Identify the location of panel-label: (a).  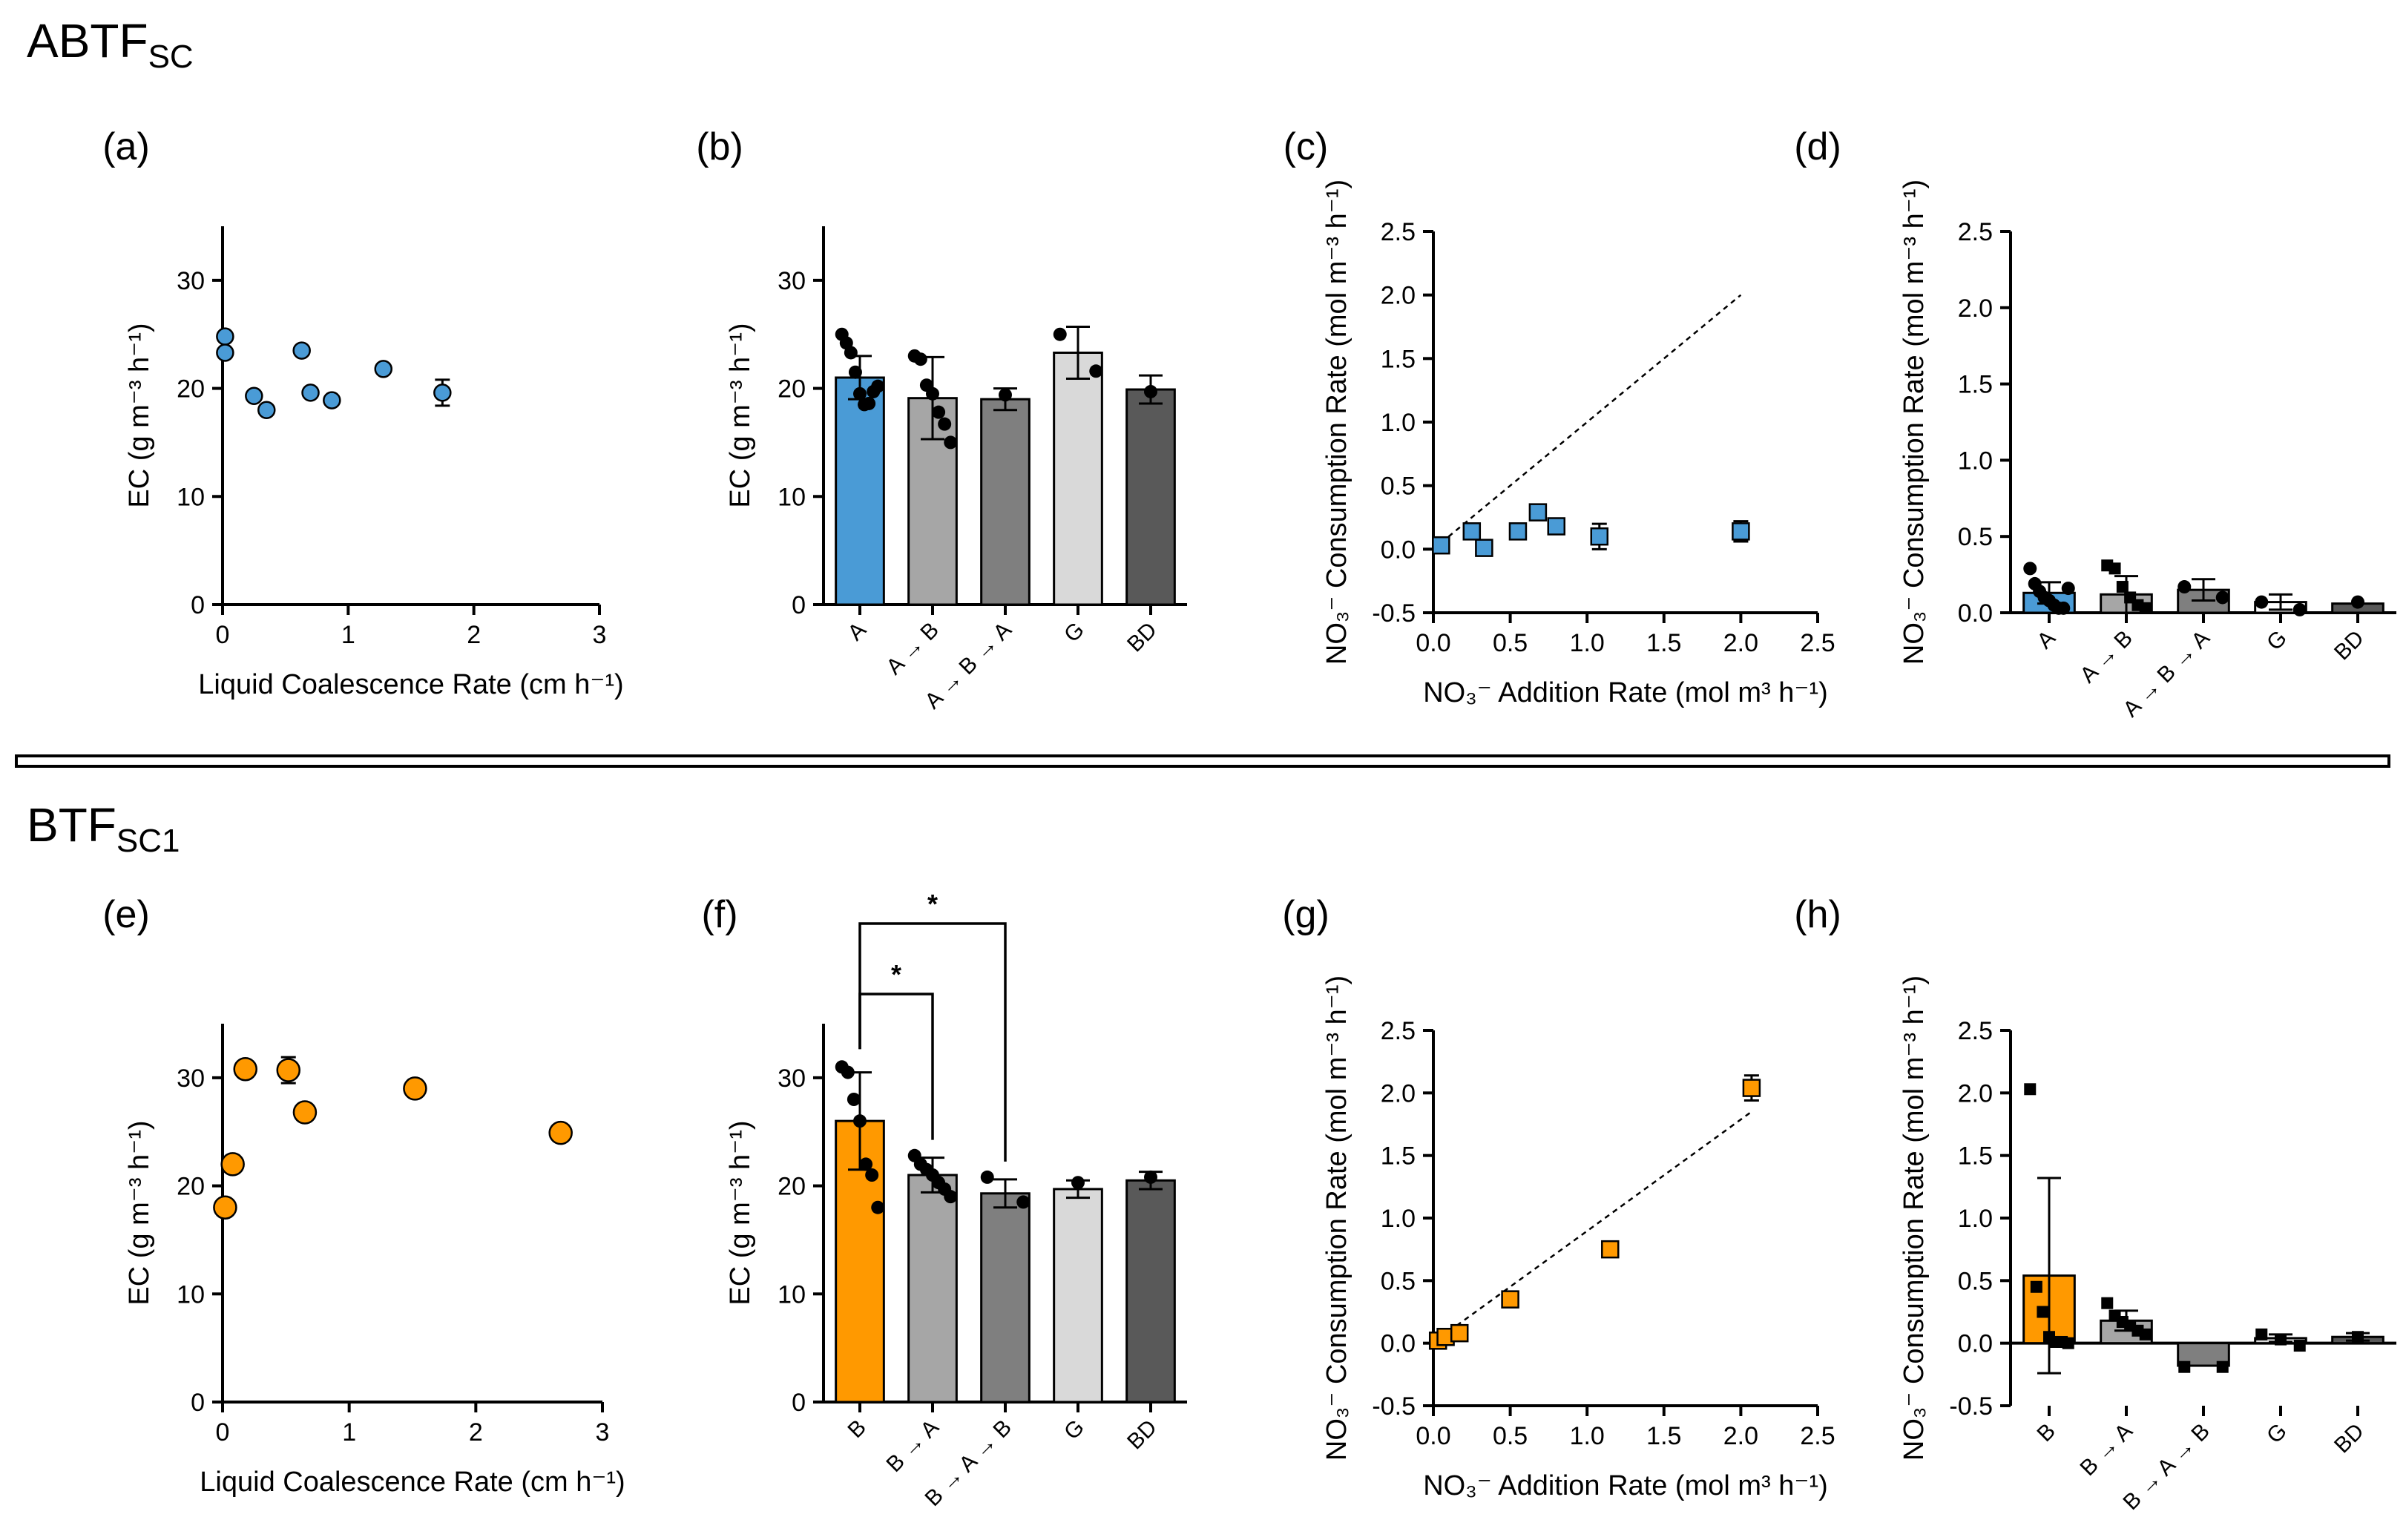
(126, 146).